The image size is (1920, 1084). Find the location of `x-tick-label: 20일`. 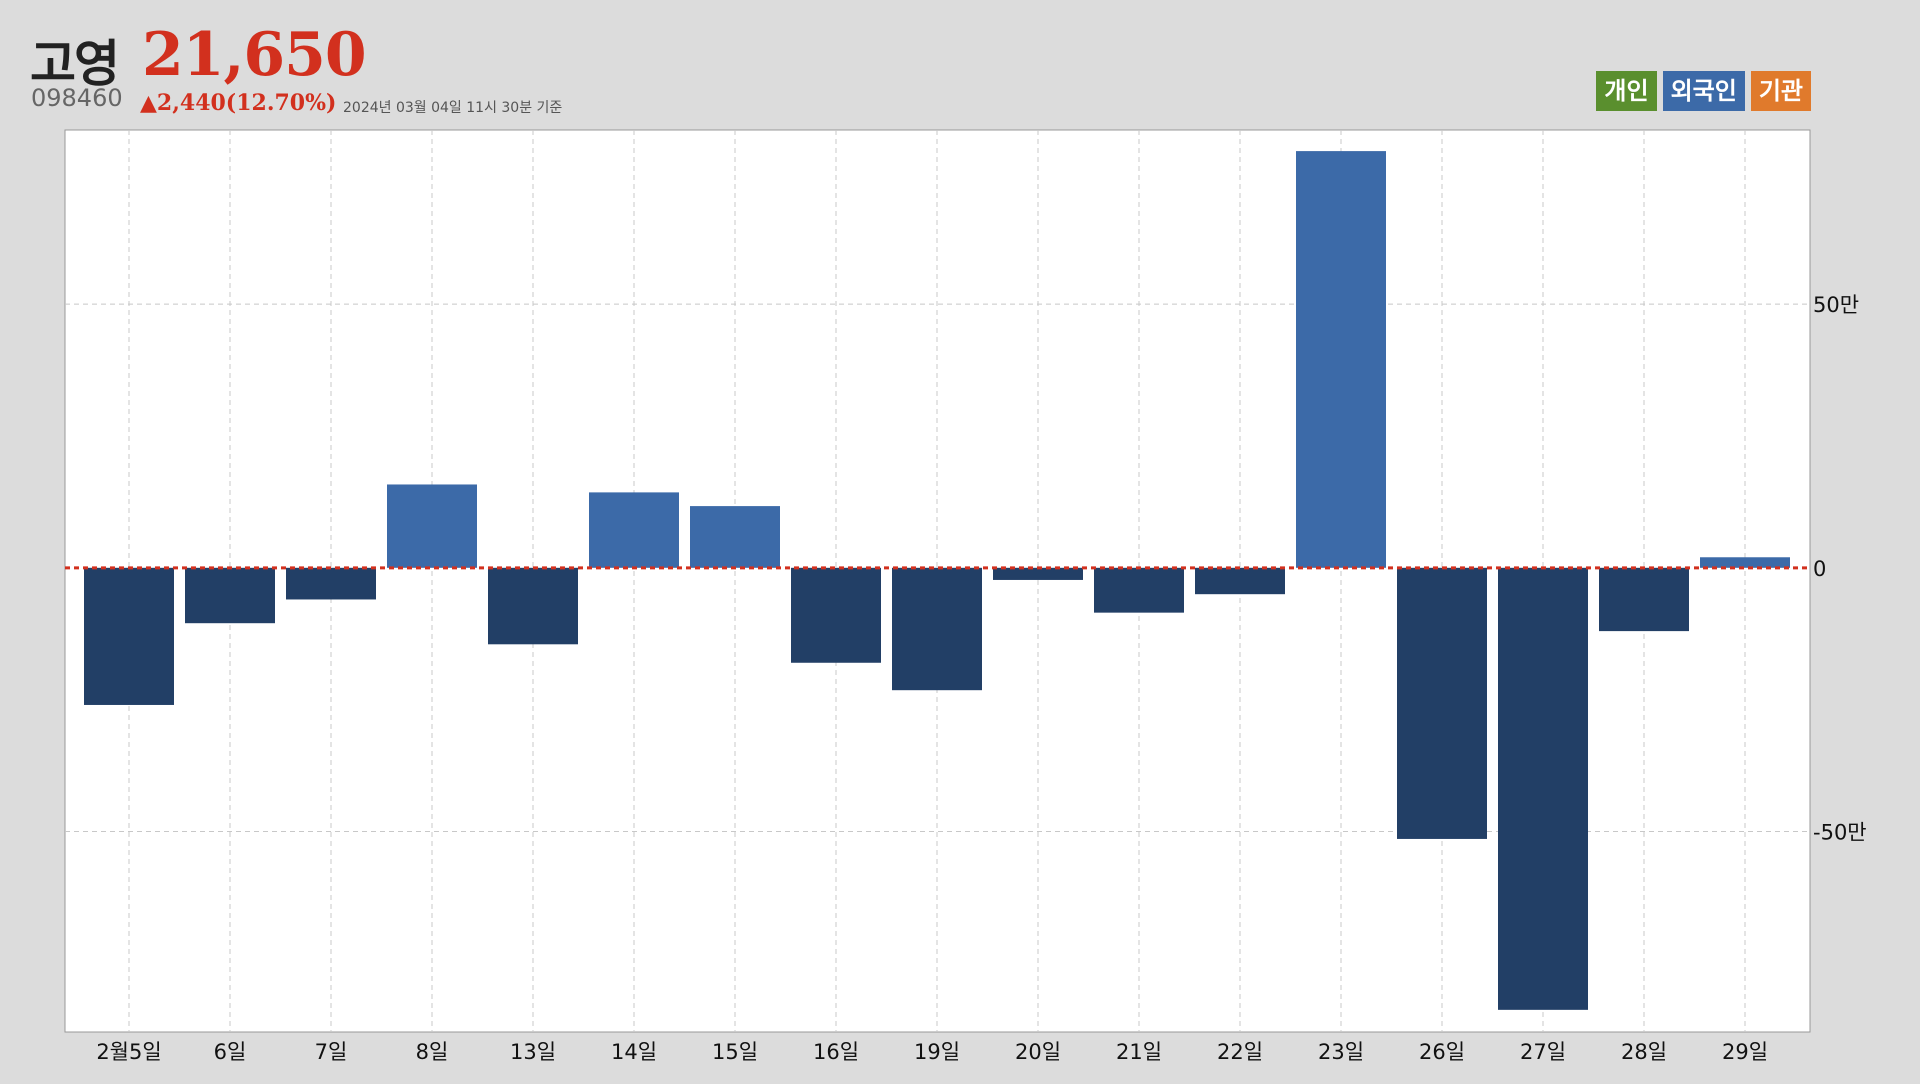

x-tick-label: 20일 is located at coordinates (1038, 1052).